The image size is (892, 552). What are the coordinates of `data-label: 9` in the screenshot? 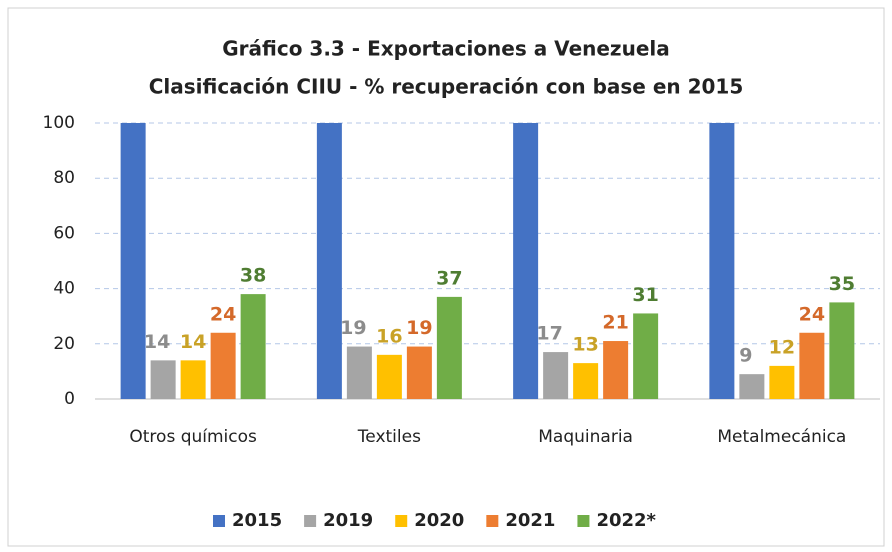 It's located at (745, 356).